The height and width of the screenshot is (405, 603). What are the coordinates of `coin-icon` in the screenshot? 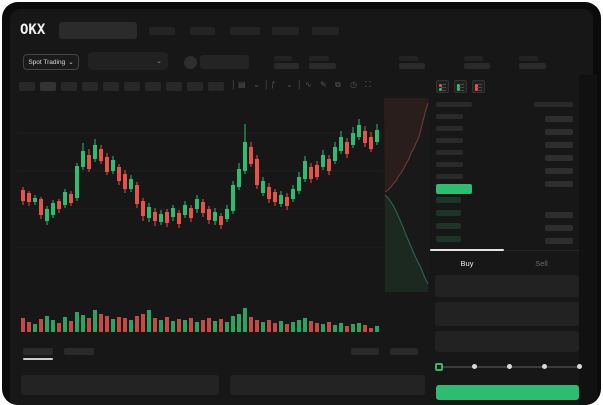 It's located at (190, 62).